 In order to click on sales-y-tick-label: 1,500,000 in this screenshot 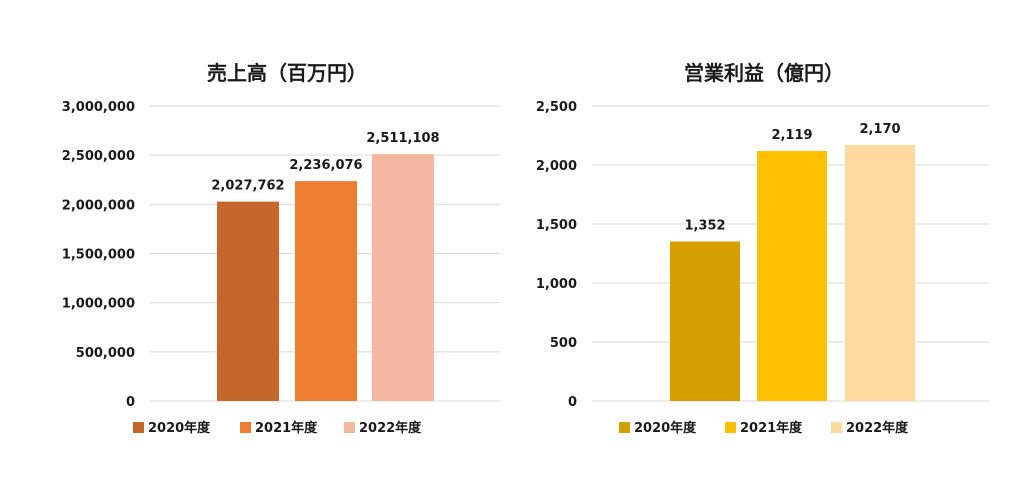, I will do `click(98, 255)`.